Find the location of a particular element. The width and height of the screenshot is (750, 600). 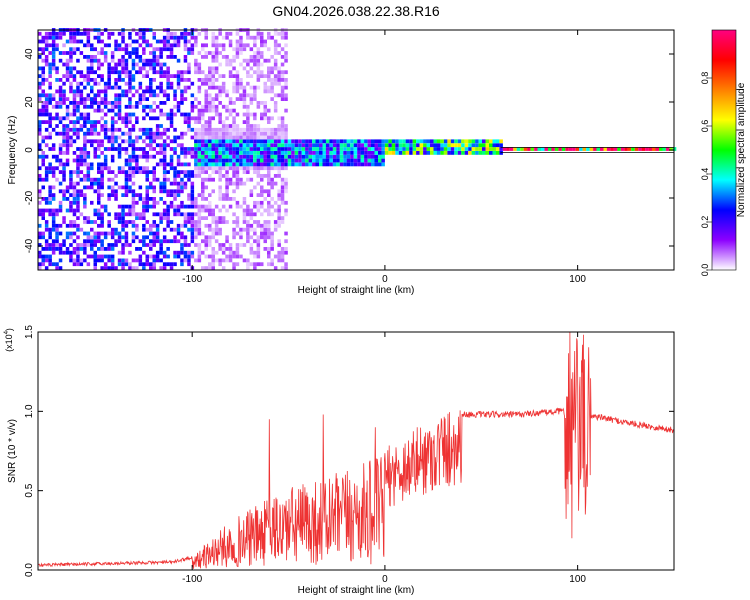

figure-title: GN04.2026.038.22.38.R16 is located at coordinates (356, 11).